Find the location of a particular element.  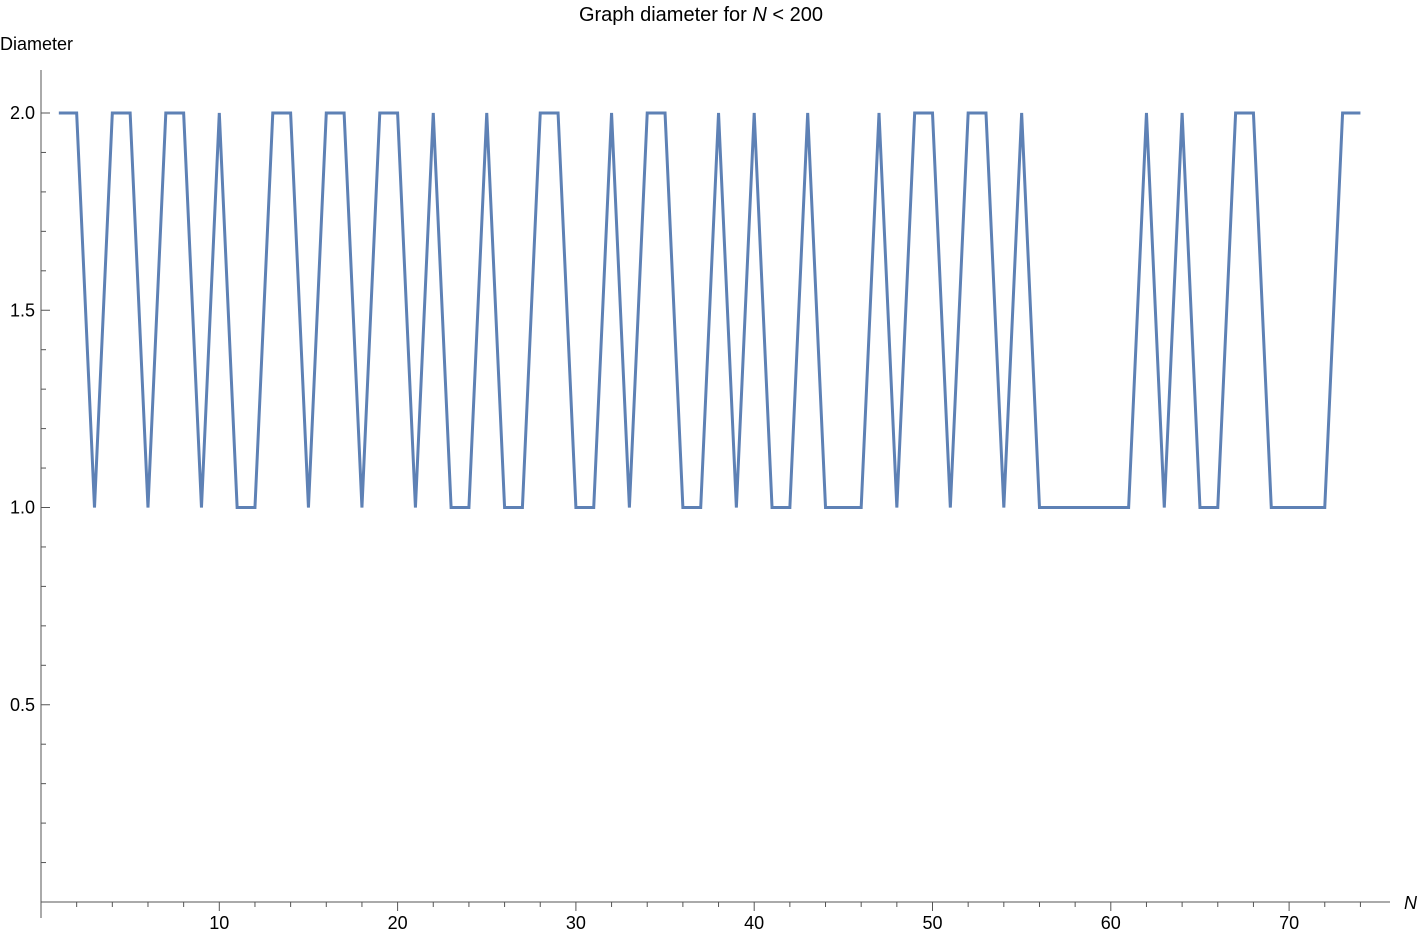

y-tick-label: 0.5 is located at coordinates (22, 705).